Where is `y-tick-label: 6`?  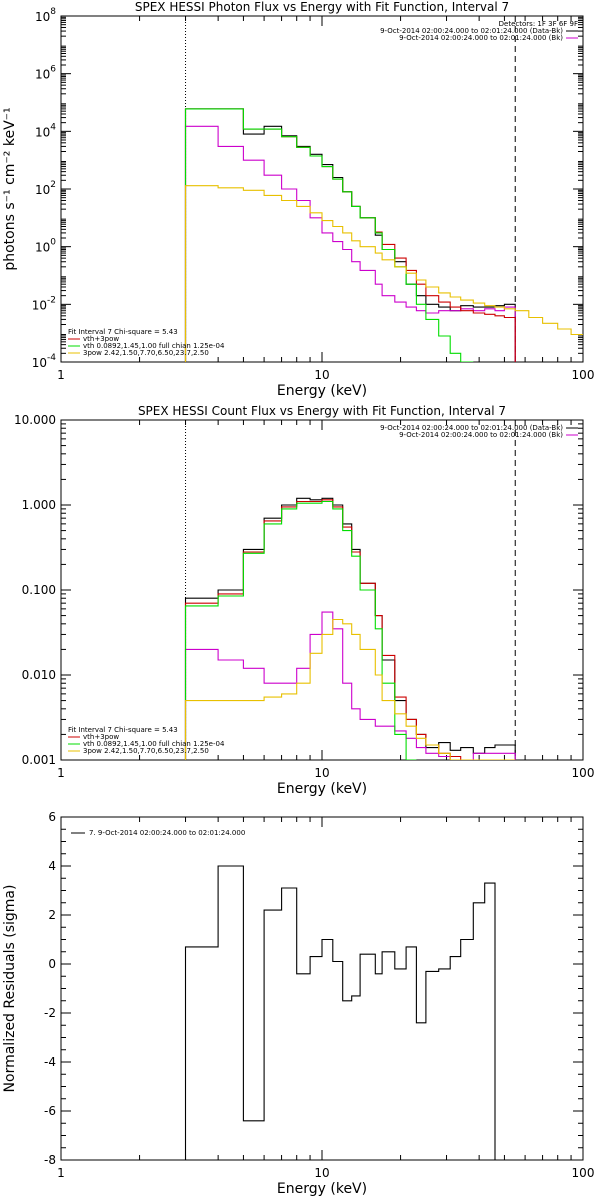
y-tick-label: 6 is located at coordinates (52, 817).